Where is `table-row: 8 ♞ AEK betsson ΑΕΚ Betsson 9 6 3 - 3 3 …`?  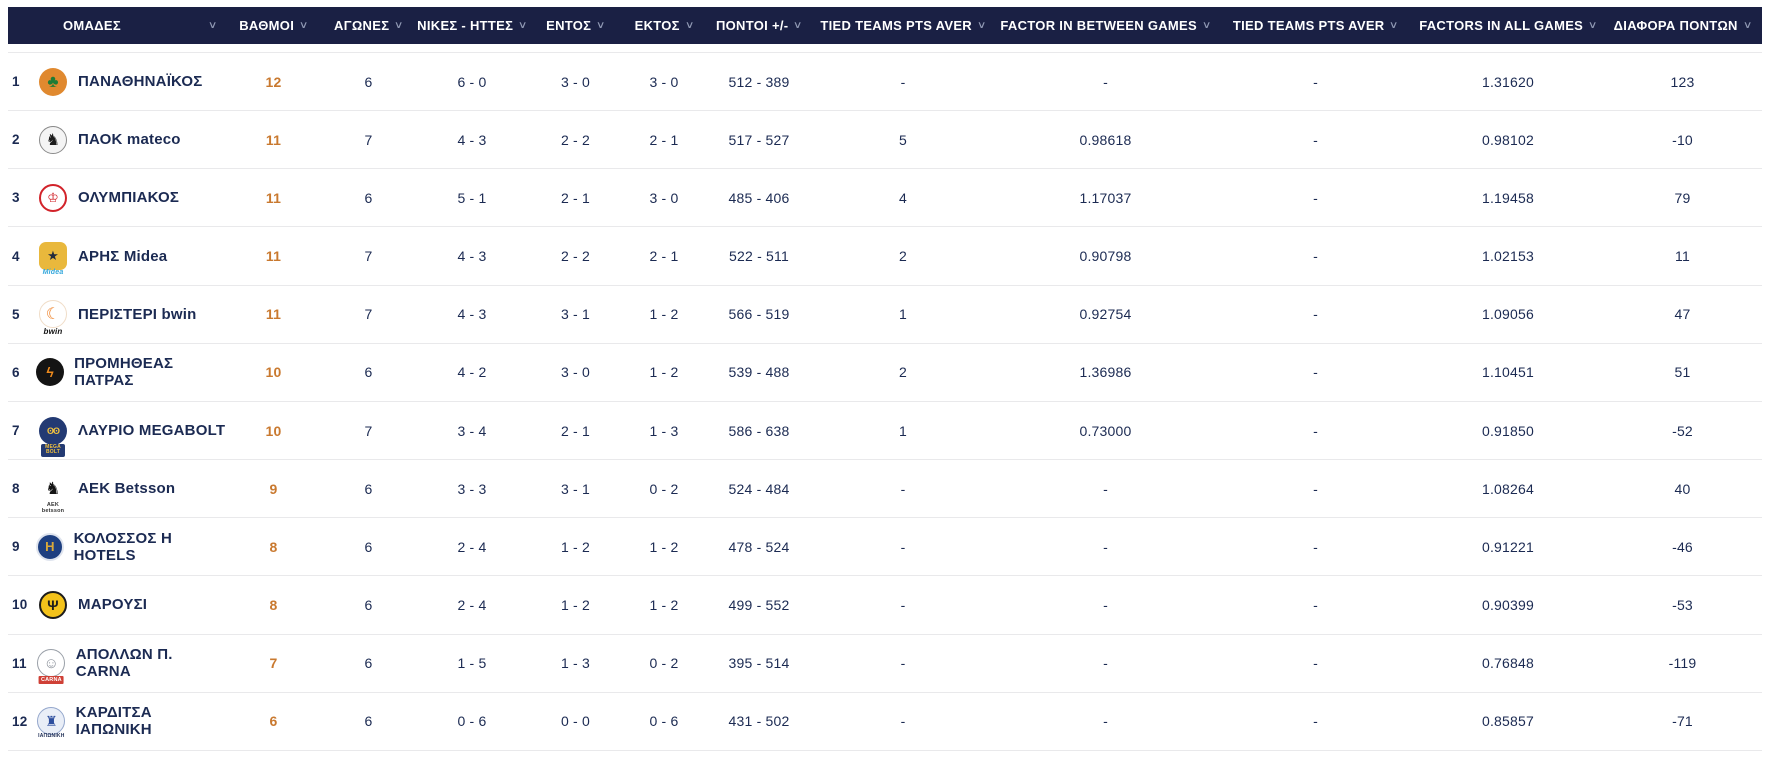
table-row: 8 ♞ AEK betsson ΑΕΚ Betsson 9 6 3 - 3 3 … is located at coordinates (885, 489).